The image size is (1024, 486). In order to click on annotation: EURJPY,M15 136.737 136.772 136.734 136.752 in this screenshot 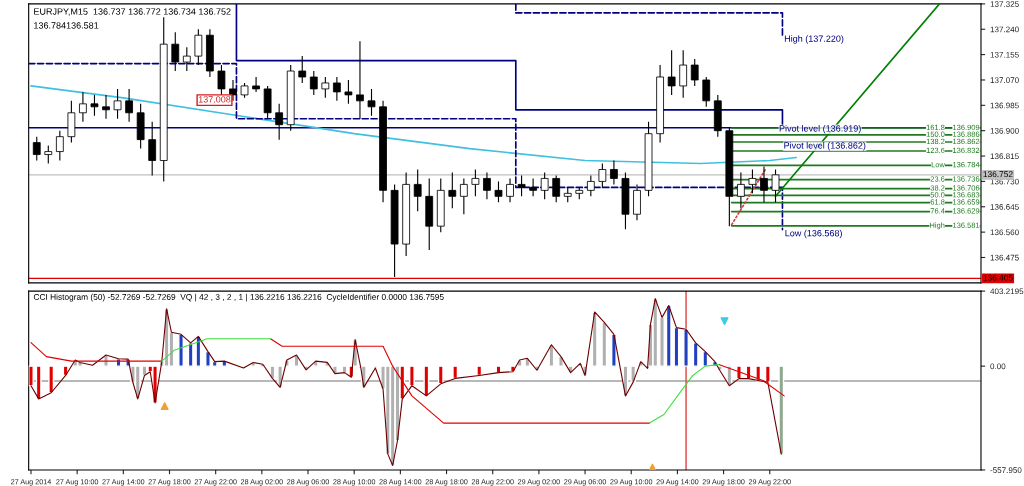, I will do `click(132, 12)`.